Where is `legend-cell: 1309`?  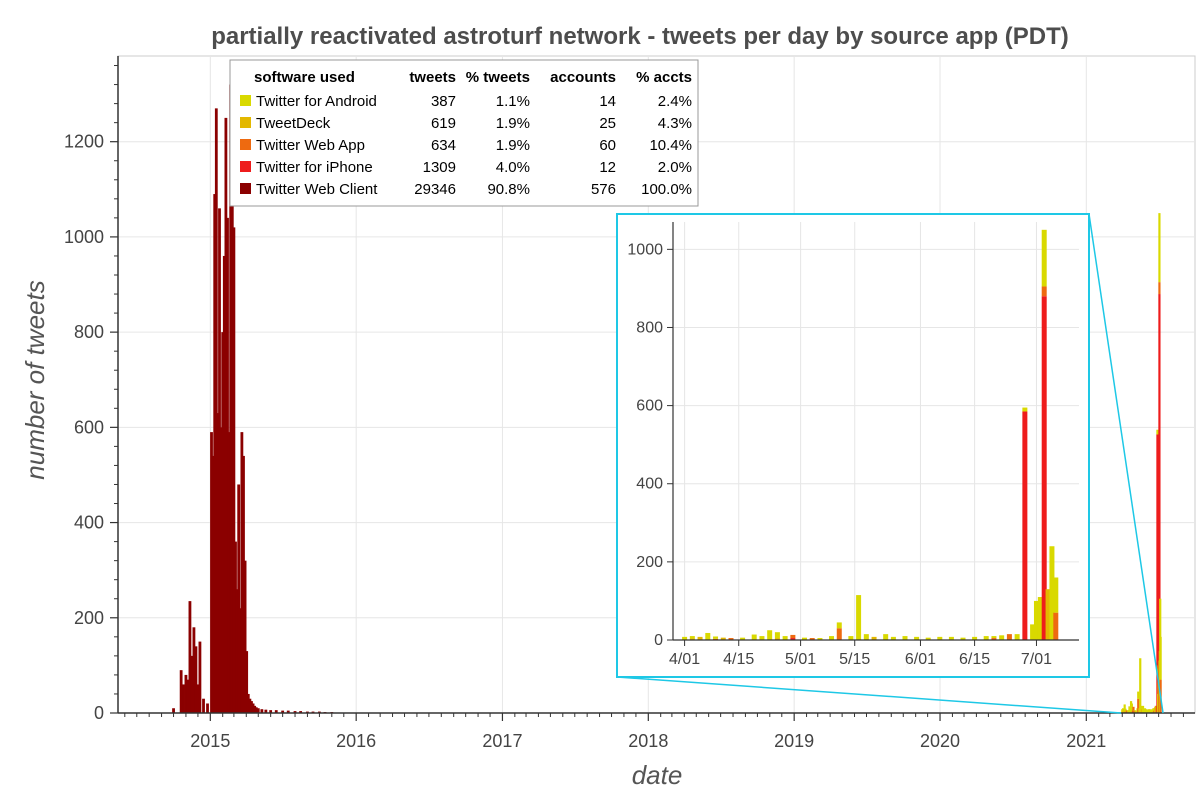 legend-cell: 1309 is located at coordinates (439, 167).